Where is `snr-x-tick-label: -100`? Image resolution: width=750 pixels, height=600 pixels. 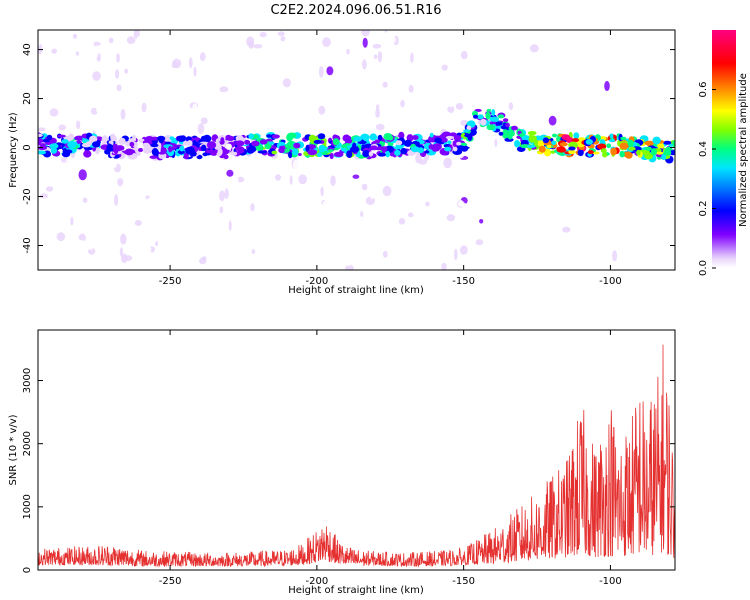 snr-x-tick-label: -100 is located at coordinates (610, 581).